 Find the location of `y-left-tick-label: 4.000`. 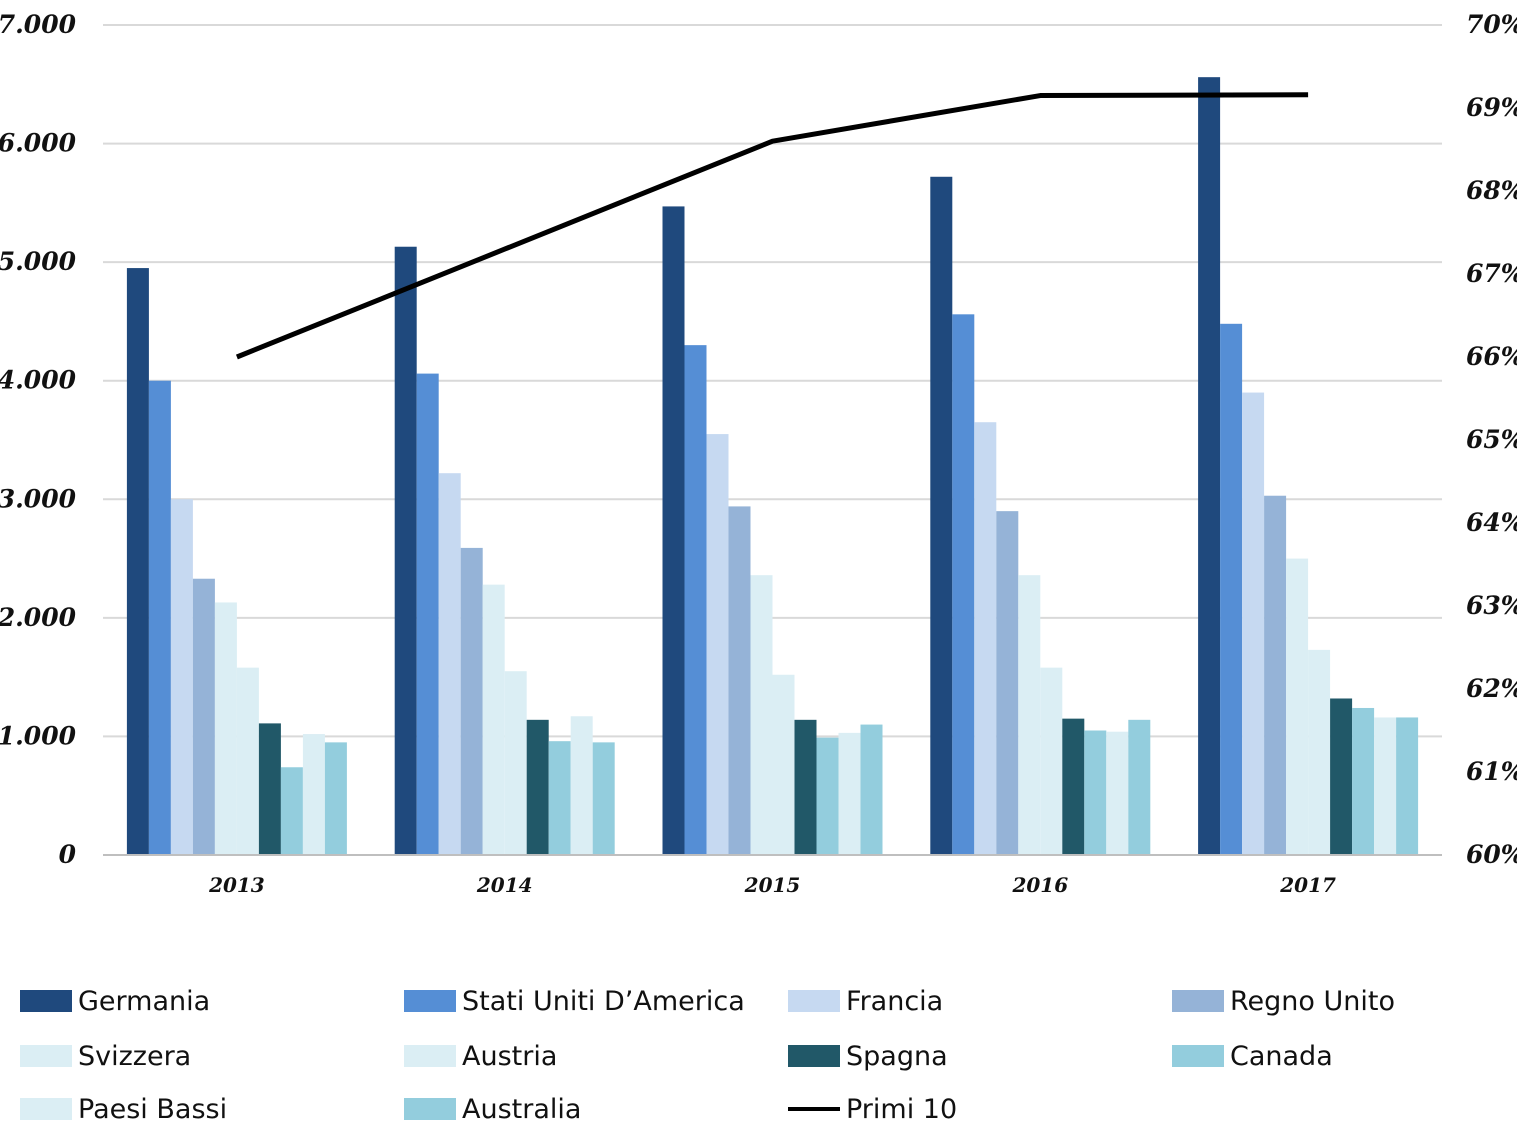

y-left-tick-label: 4.000 is located at coordinates (38, 380).